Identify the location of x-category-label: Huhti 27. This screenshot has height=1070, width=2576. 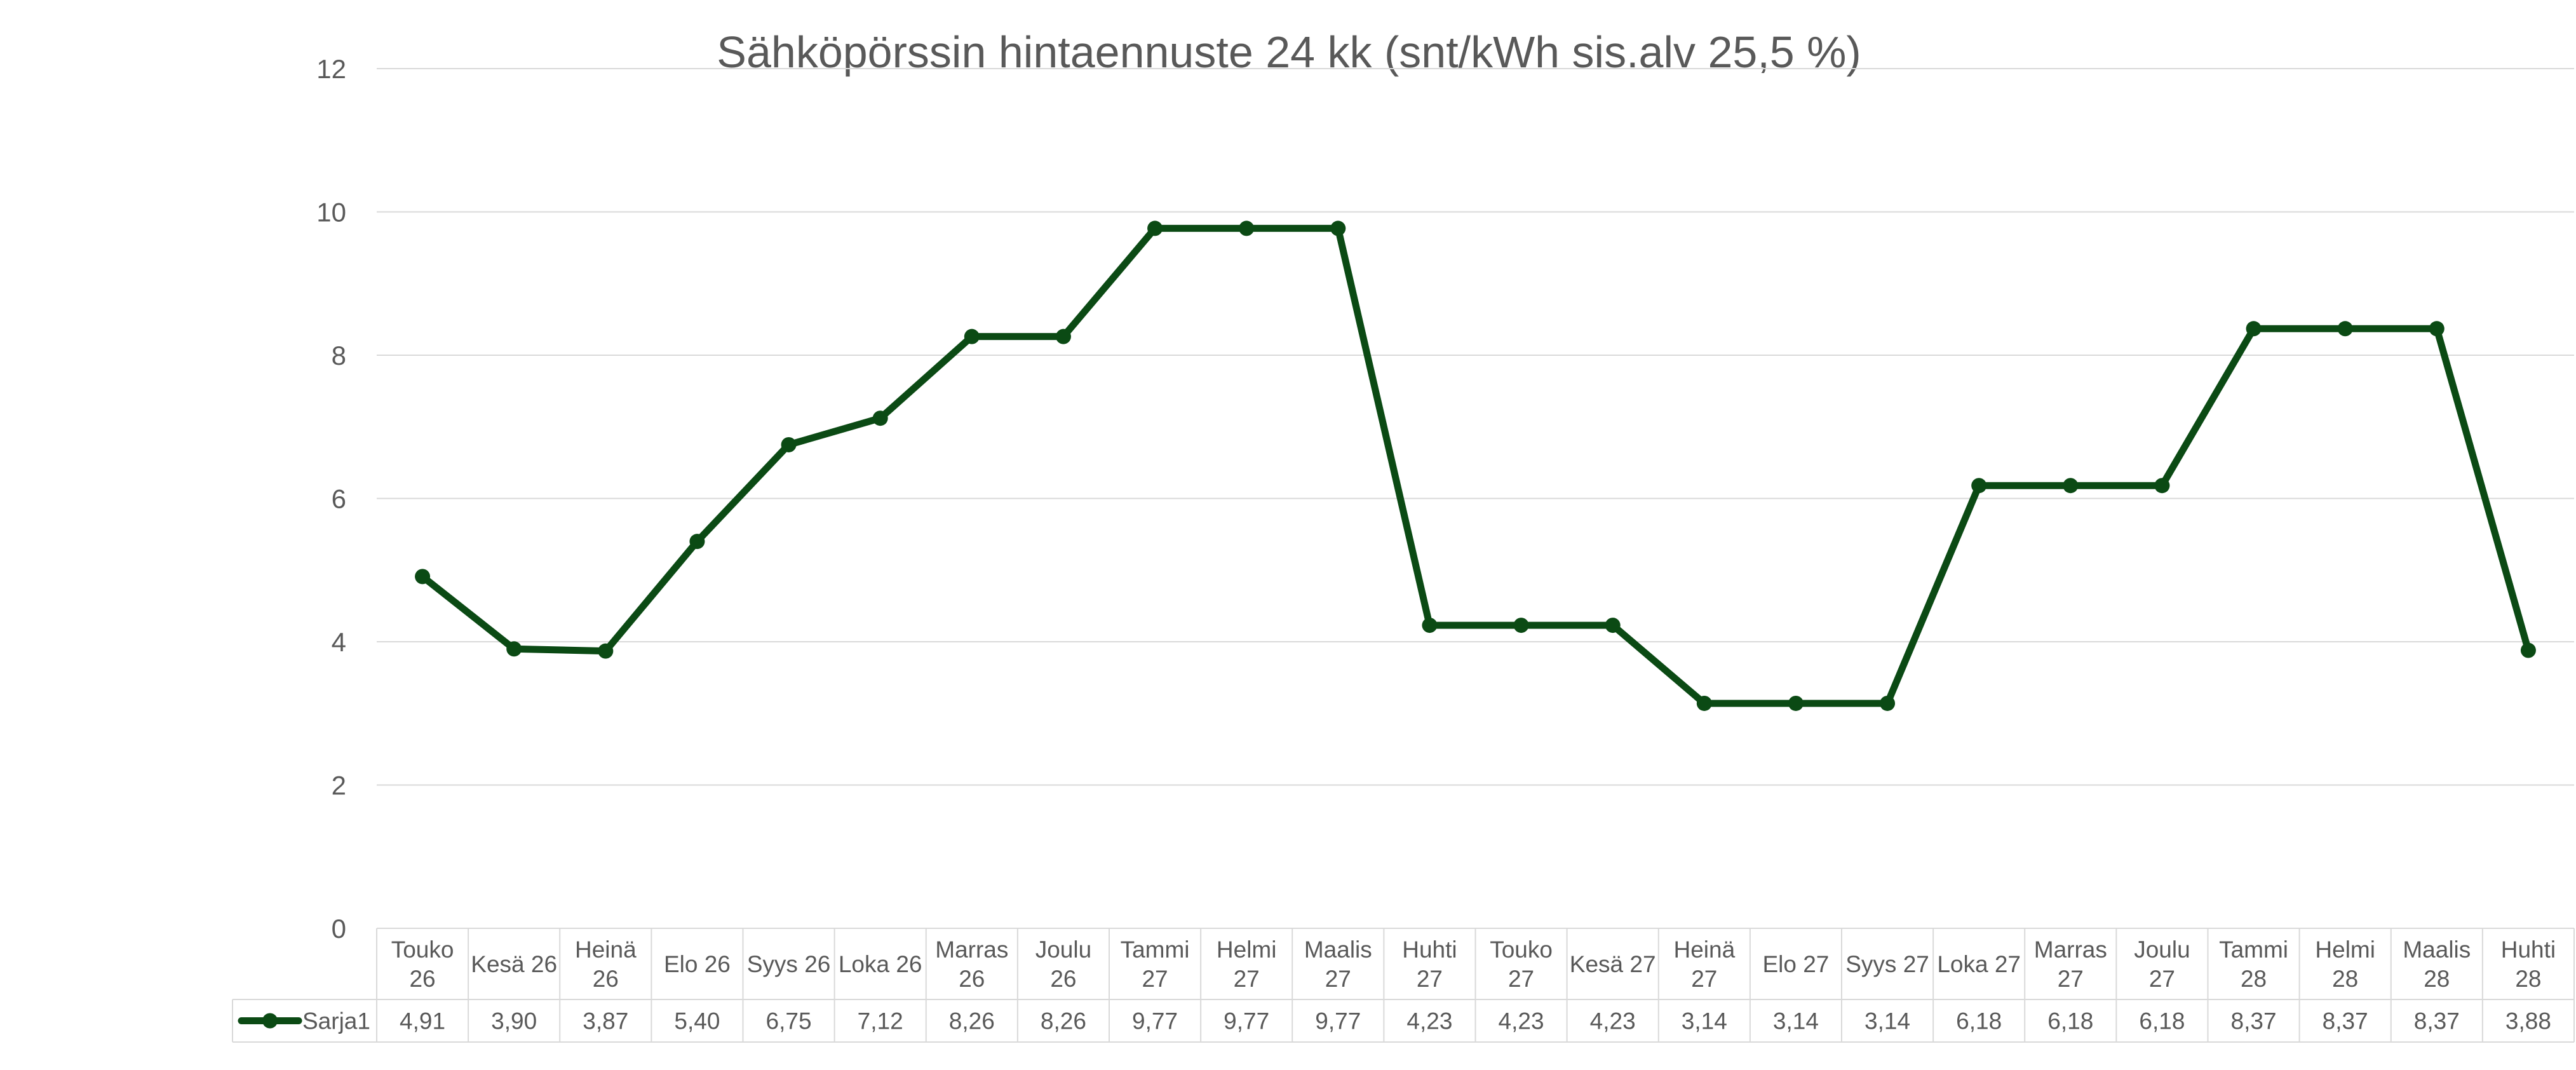
(1429, 965).